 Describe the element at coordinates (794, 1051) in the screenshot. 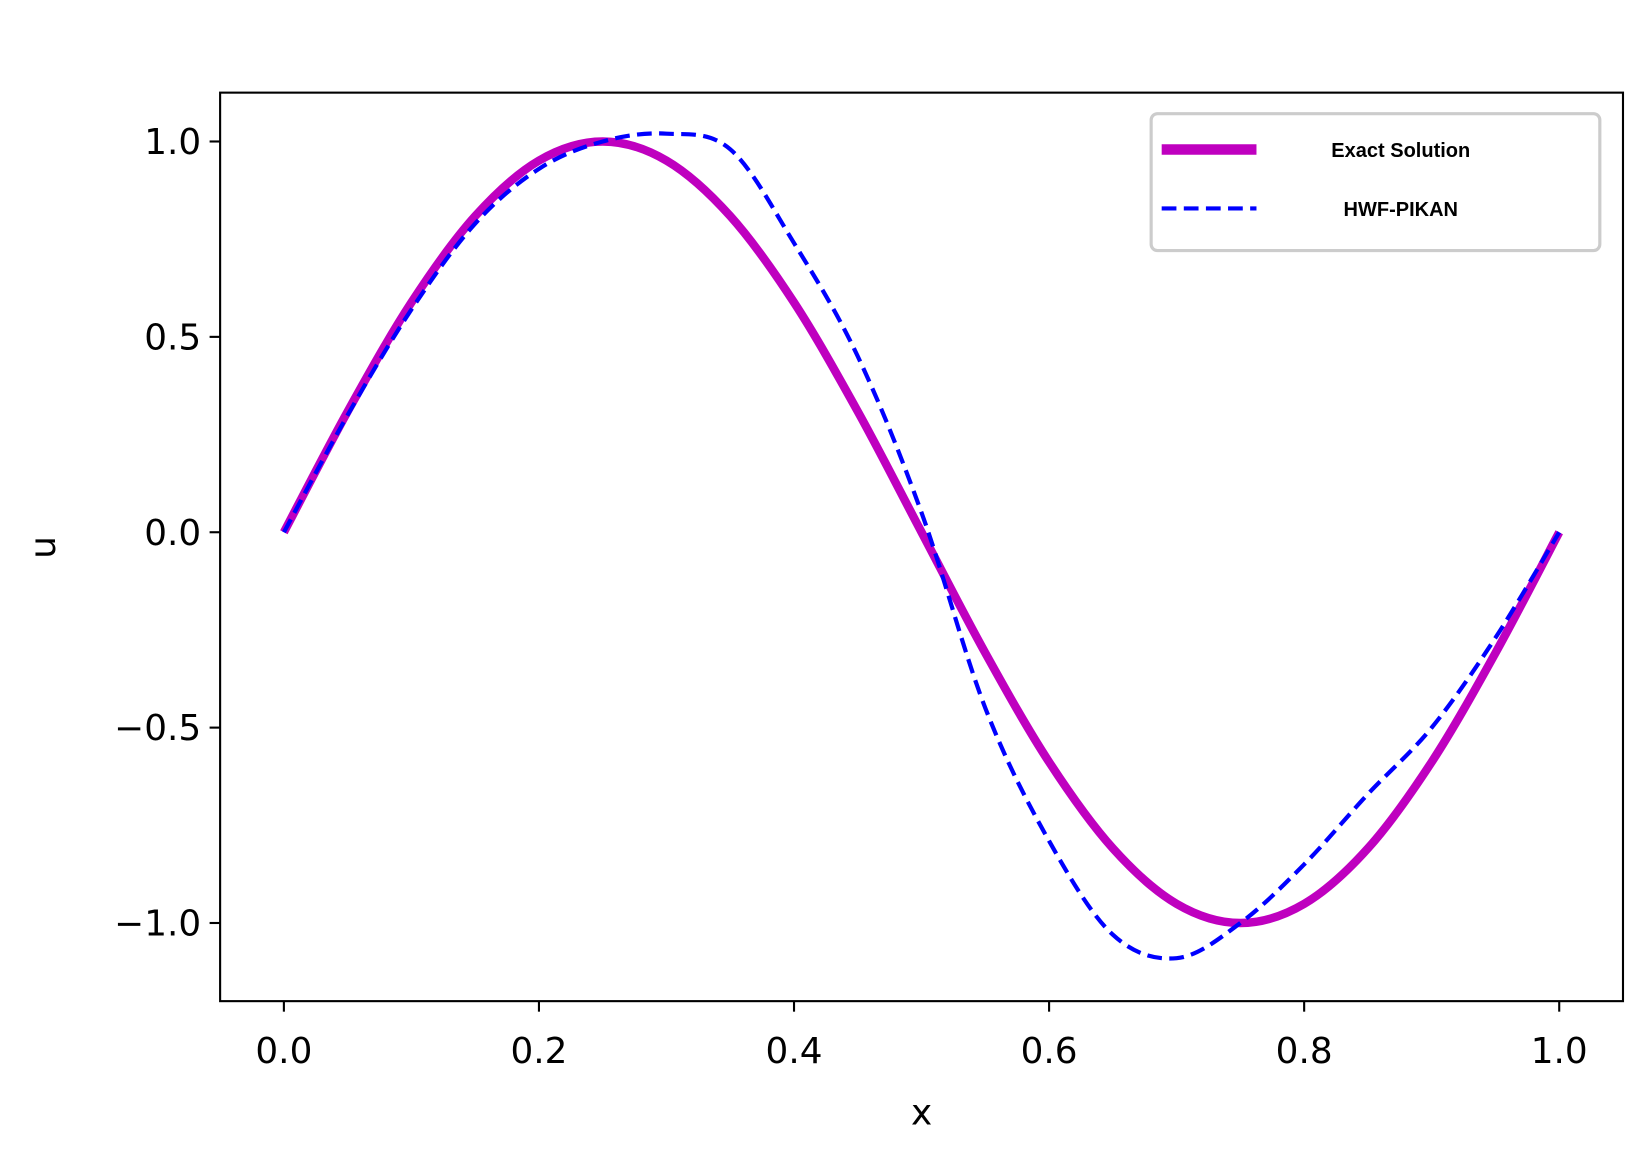

I see `x-tick-label: 0.4` at that location.